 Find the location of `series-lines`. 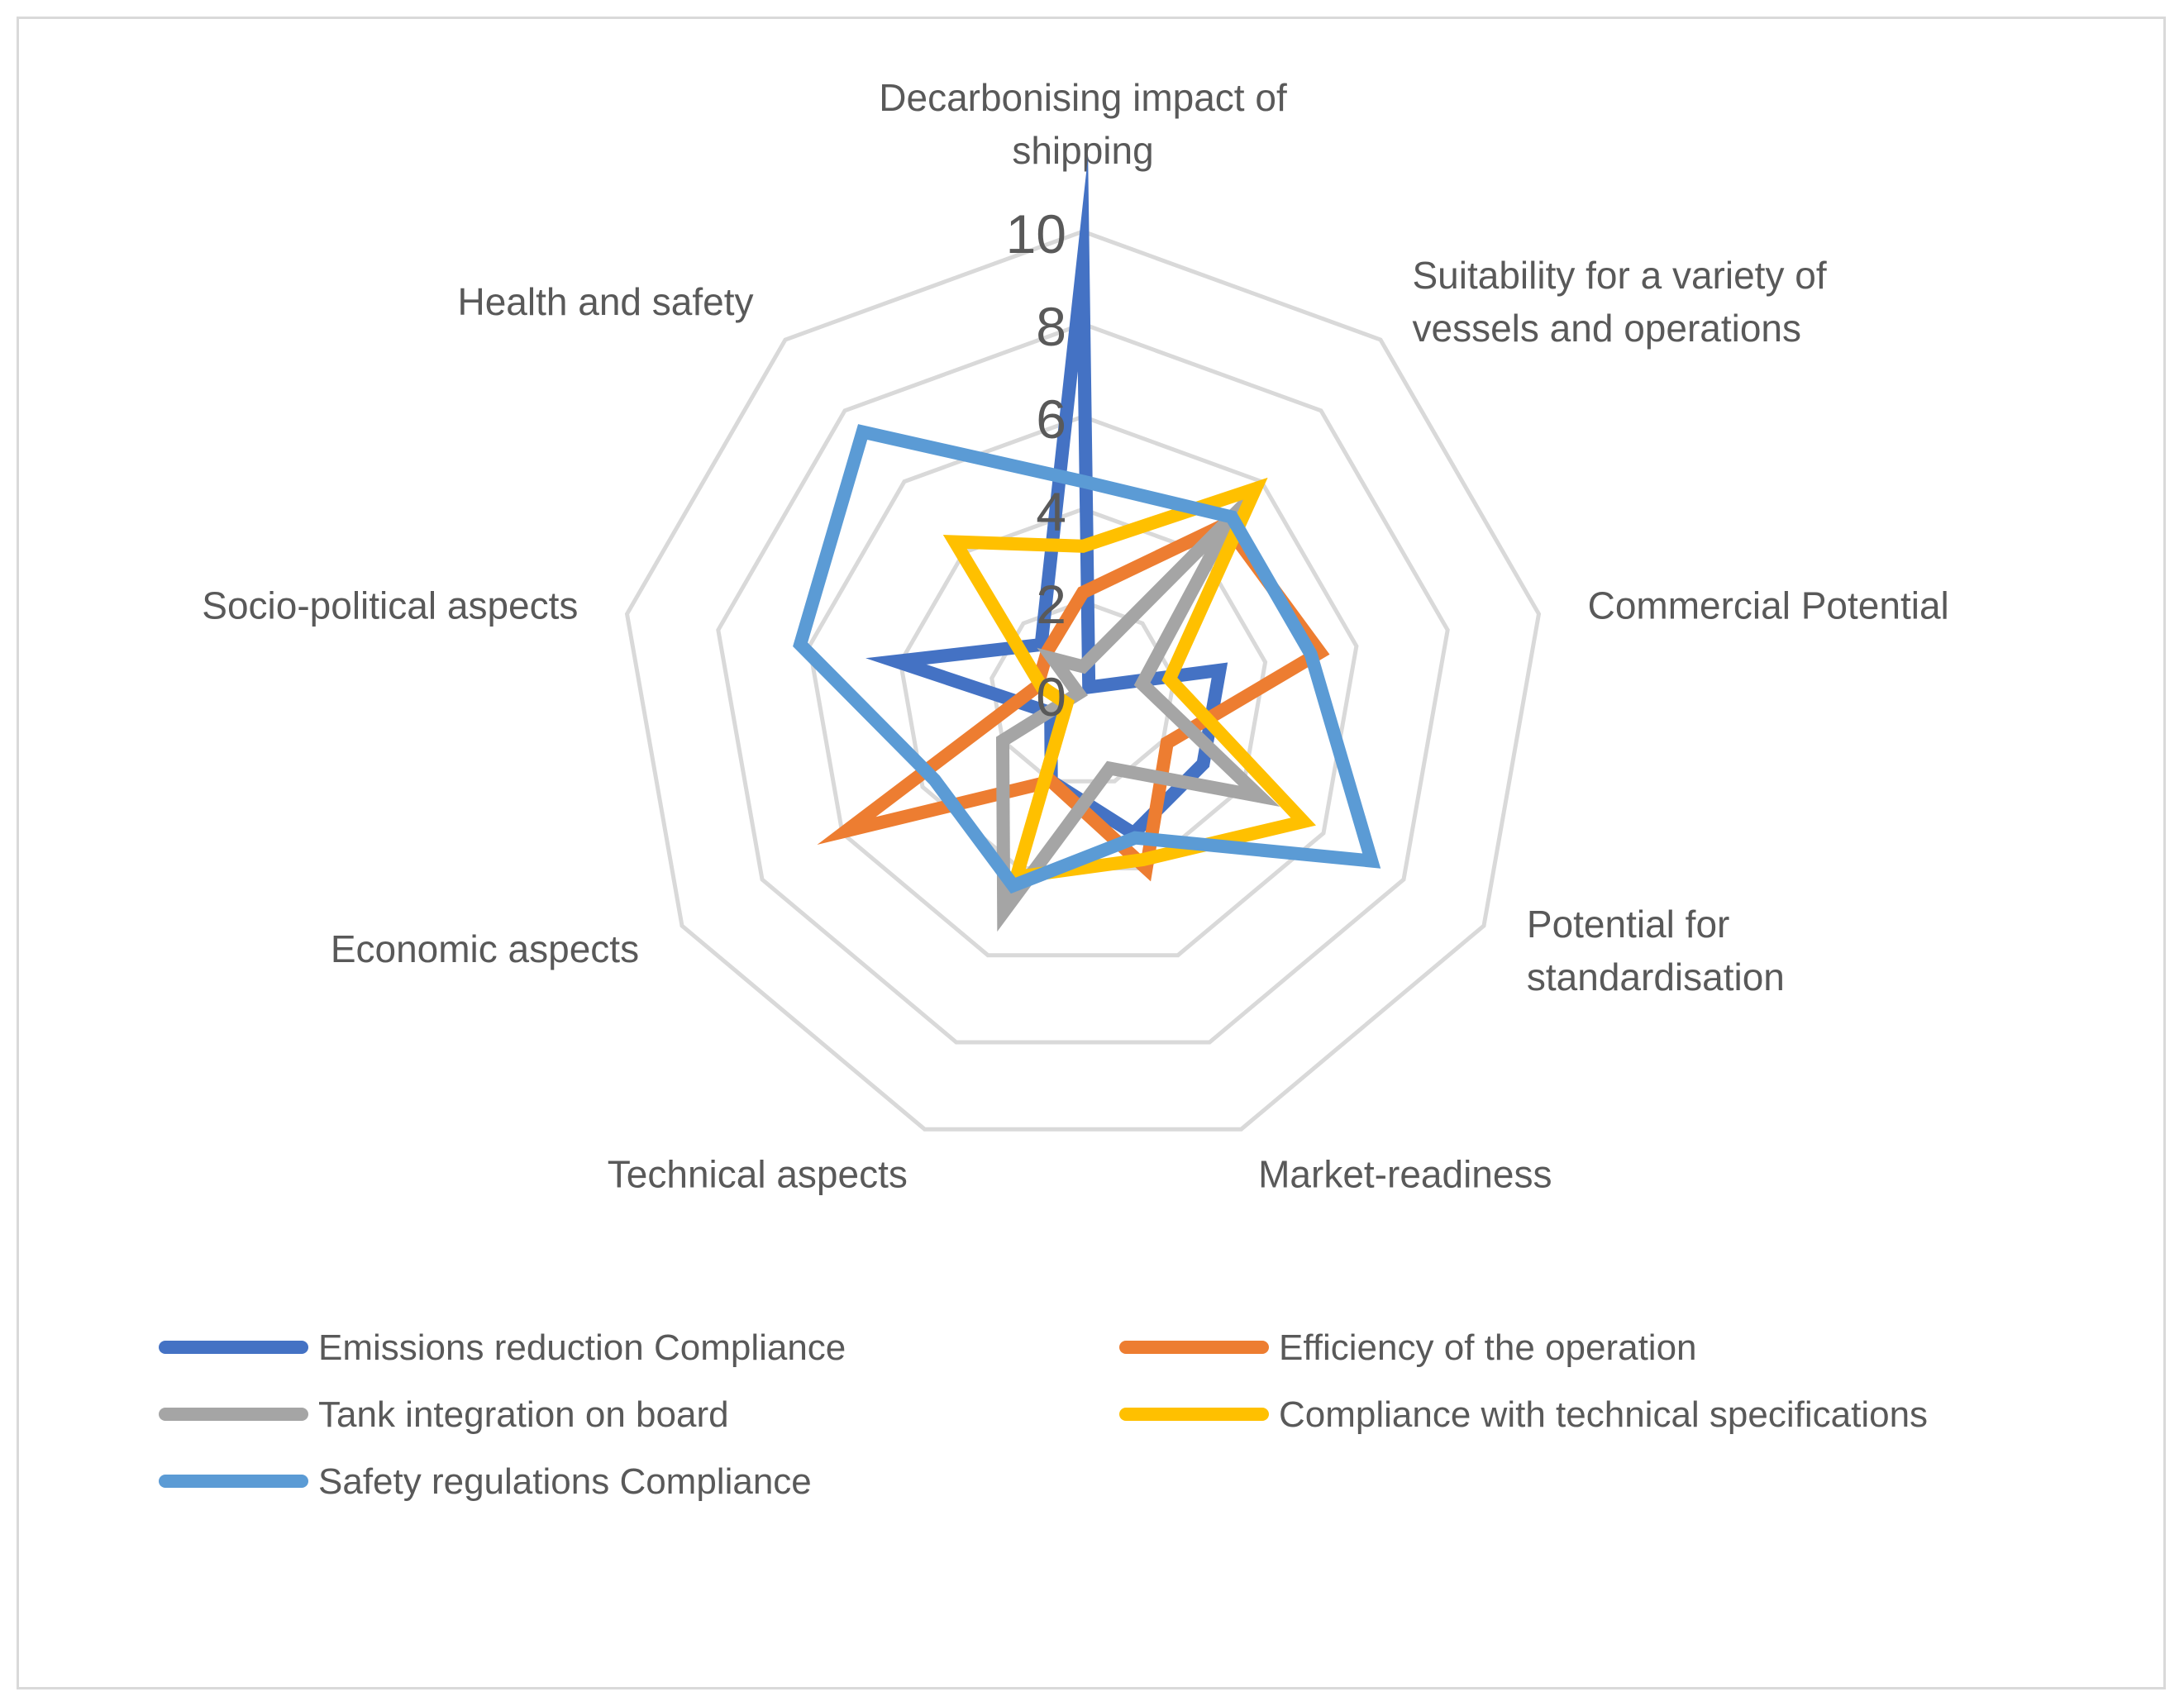

series-lines is located at coordinates (1087, 544).